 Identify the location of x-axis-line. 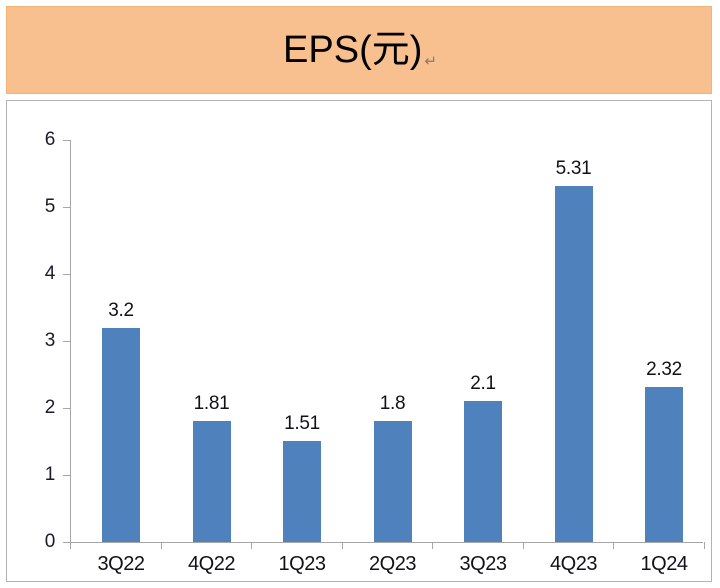
(386, 542).